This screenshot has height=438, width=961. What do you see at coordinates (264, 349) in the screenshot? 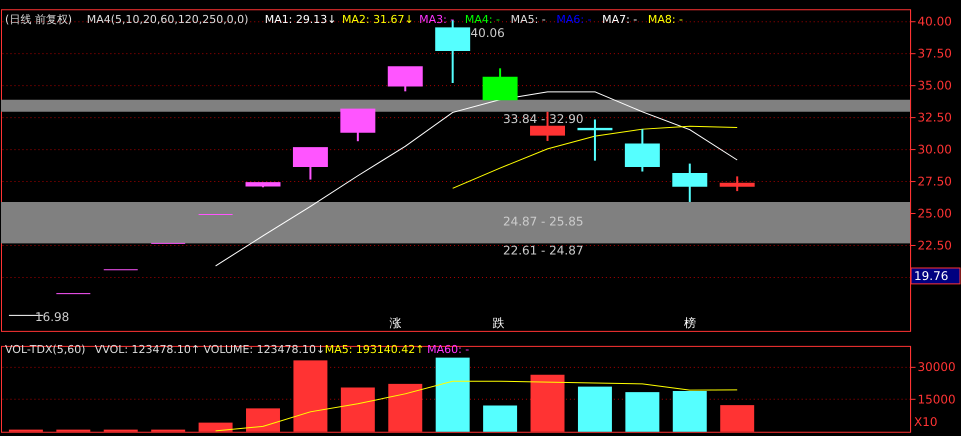
I see `annotation: VOLUME: 123478.10↓` at bounding box center [264, 349].